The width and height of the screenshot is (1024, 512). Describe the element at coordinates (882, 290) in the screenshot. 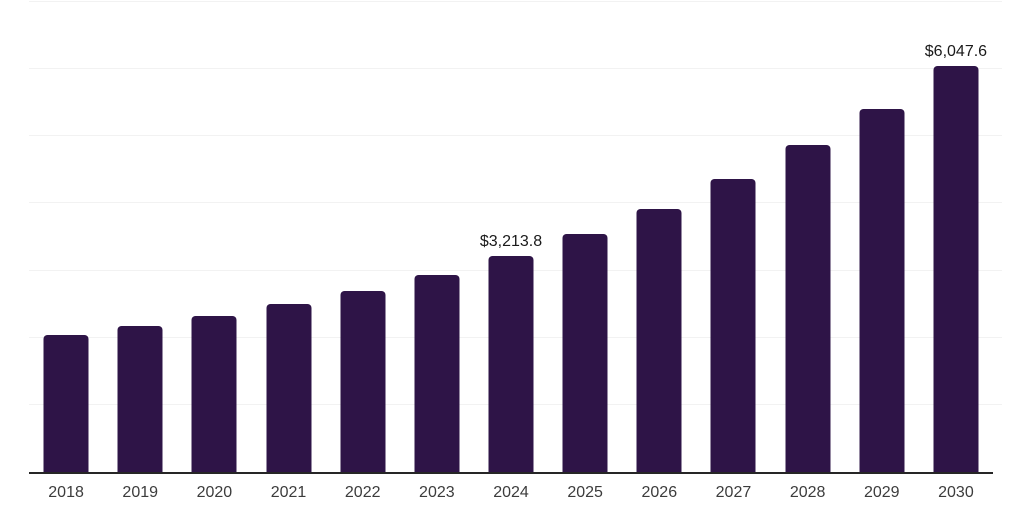

I see `bar-2029` at that location.